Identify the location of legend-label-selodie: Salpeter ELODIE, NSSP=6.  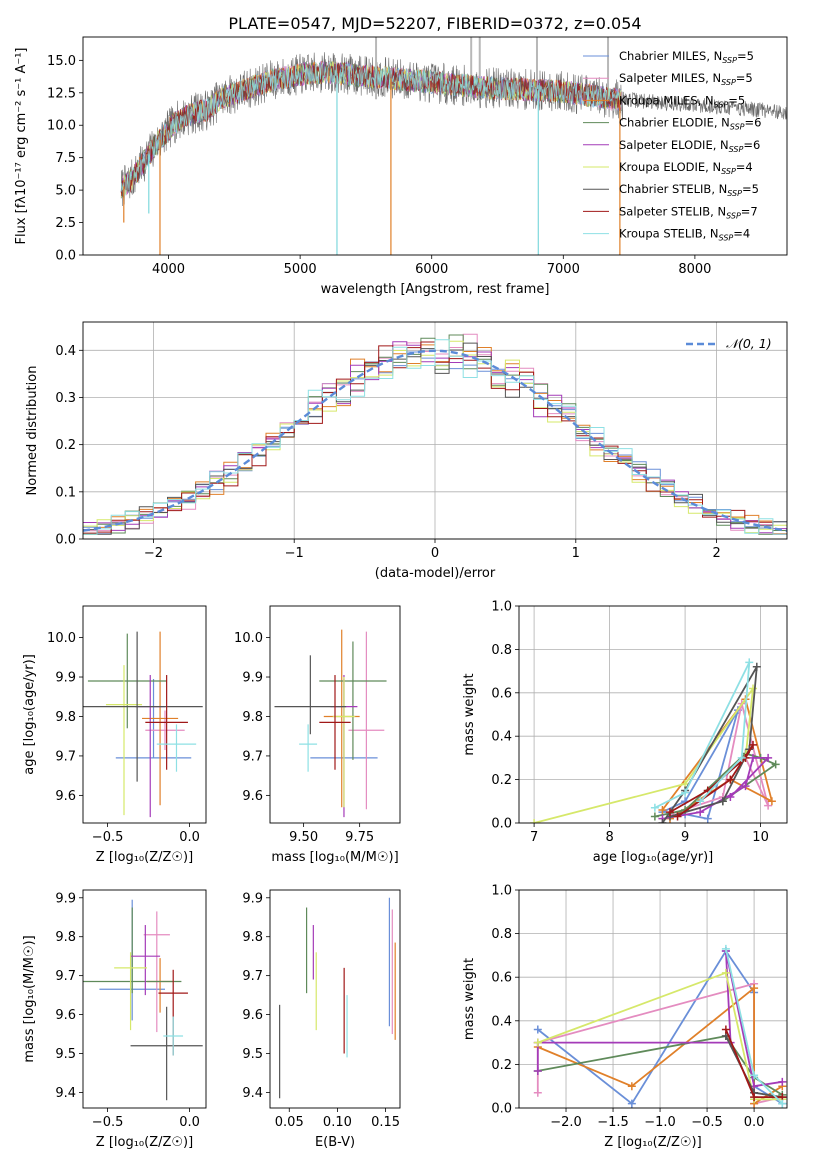
(689, 146).